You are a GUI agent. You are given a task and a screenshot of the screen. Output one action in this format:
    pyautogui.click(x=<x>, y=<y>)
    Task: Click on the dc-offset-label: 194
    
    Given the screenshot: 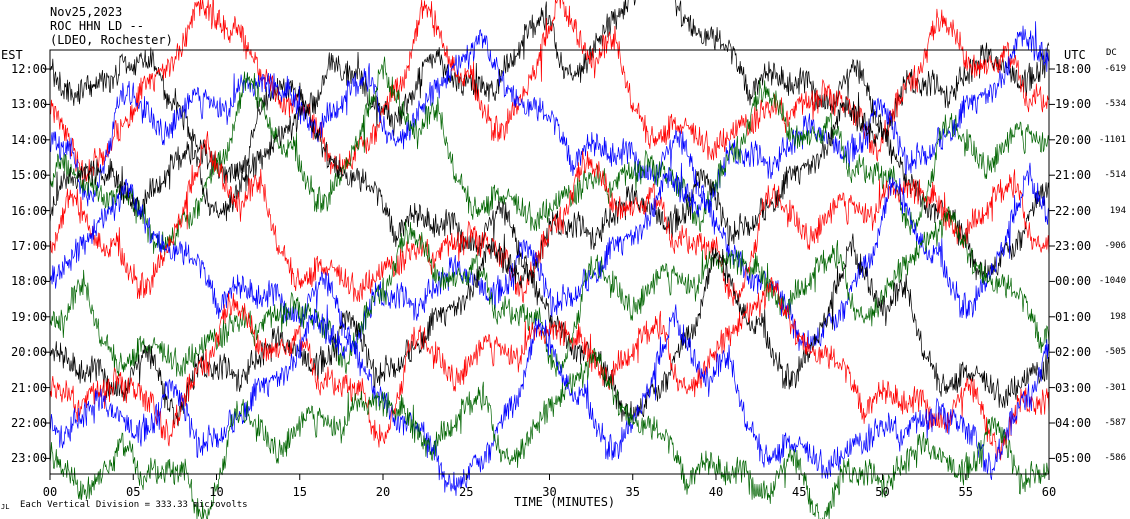 What is the action you would take?
    pyautogui.click(x=1117, y=210)
    